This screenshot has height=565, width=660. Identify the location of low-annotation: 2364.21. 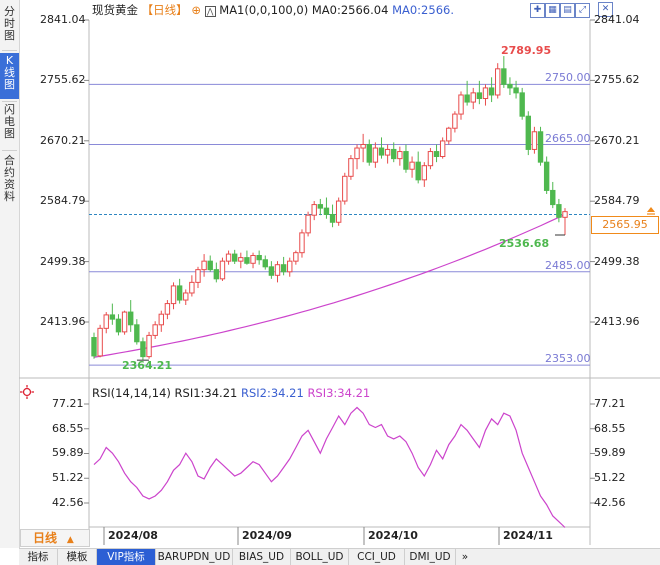
(147, 365).